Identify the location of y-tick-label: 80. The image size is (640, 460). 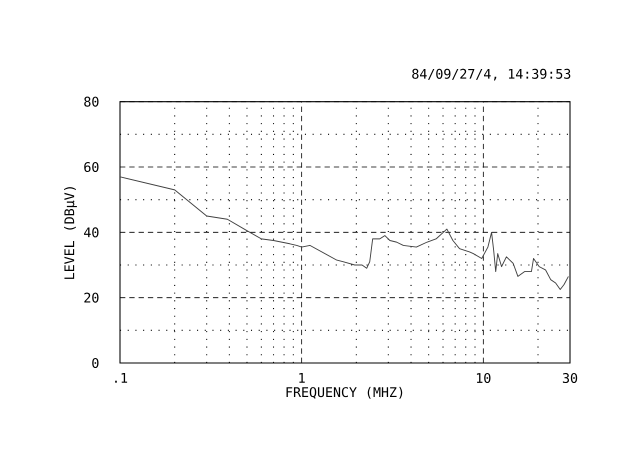
(91, 101).